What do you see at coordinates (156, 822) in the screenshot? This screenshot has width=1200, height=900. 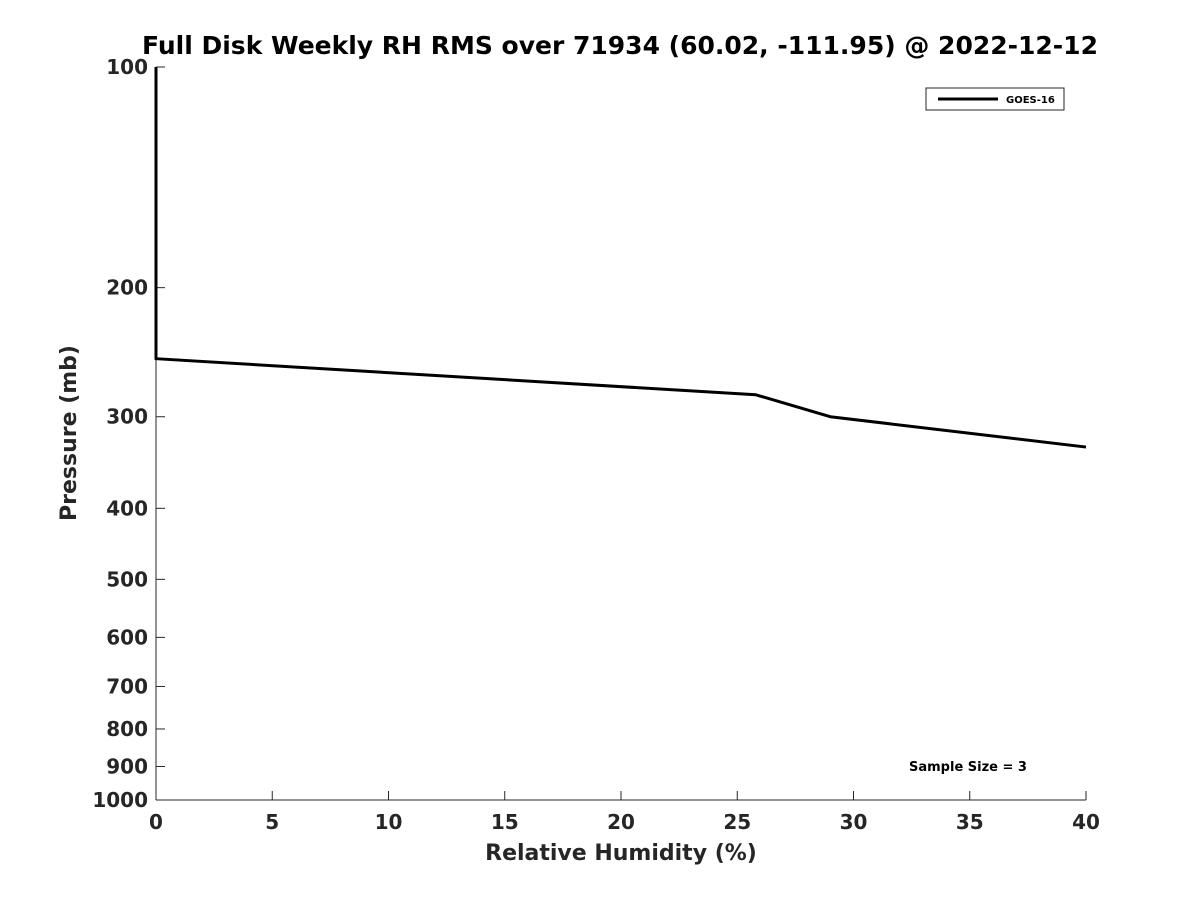 I see `x-tick-label: 0` at bounding box center [156, 822].